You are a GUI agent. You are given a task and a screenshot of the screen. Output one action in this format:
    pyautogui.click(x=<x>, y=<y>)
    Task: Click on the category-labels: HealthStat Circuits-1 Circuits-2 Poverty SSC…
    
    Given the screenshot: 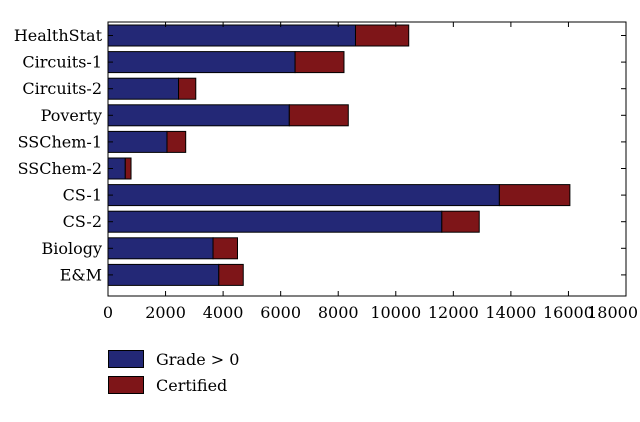 What is the action you would take?
    pyautogui.click(x=58, y=155)
    